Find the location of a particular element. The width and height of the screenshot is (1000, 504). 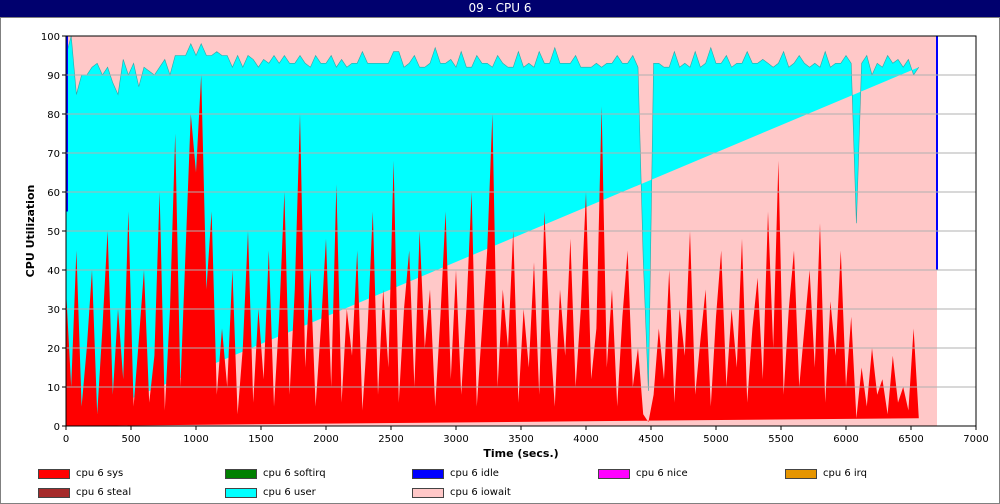

x-tick-label: 2500 is located at coordinates (390, 439).